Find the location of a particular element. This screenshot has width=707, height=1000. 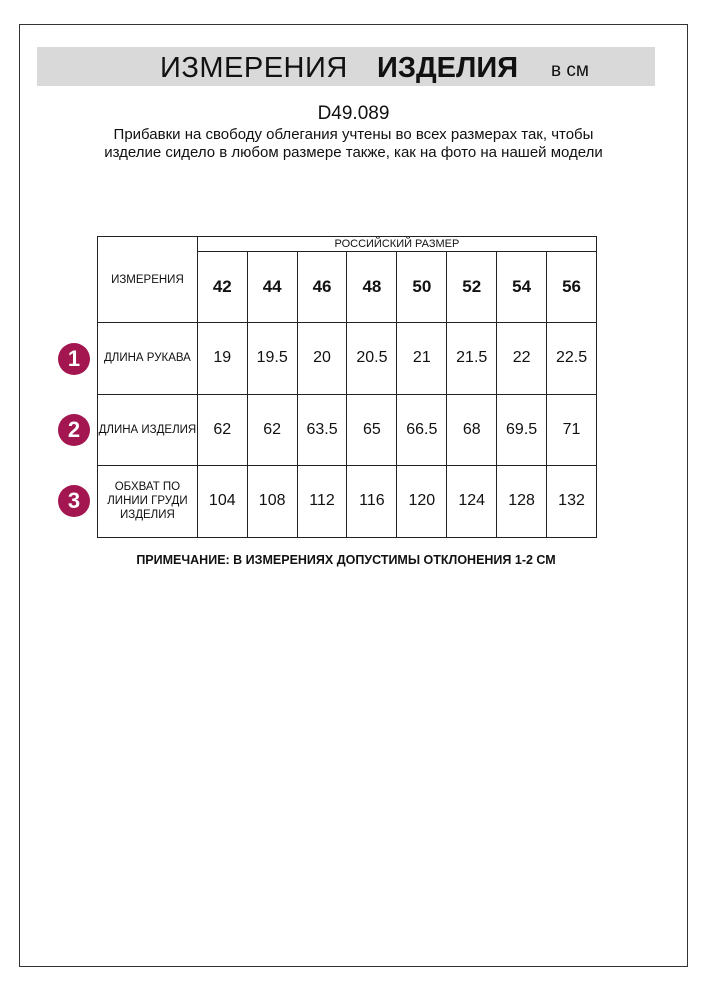

value-cell: 69.5 is located at coordinates (522, 429).